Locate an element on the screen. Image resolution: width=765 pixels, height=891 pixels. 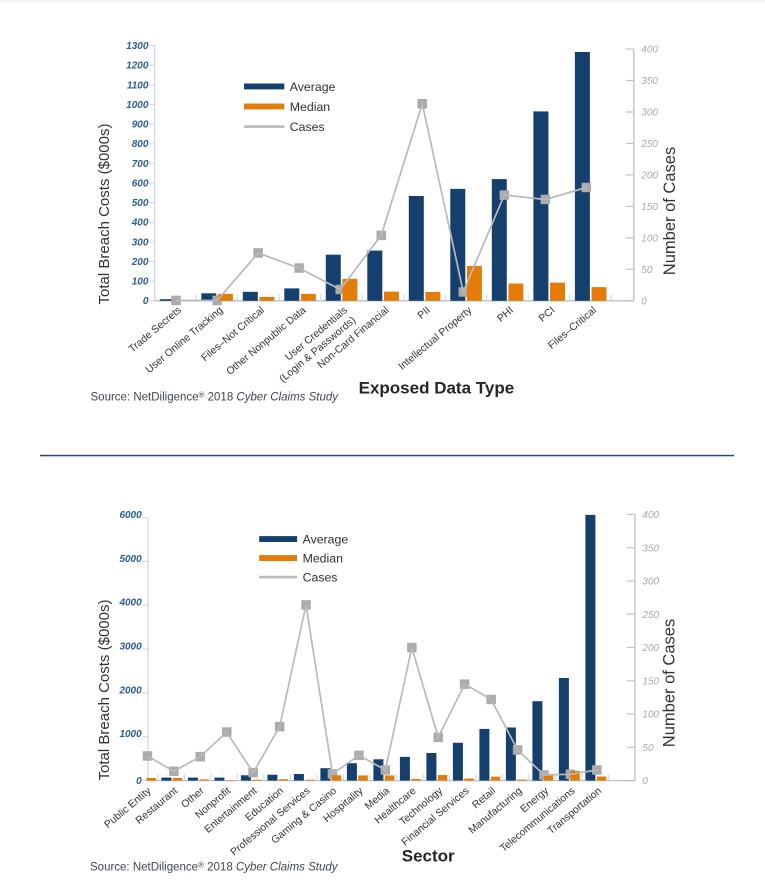
svg-text: 700 is located at coordinates (140, 164).